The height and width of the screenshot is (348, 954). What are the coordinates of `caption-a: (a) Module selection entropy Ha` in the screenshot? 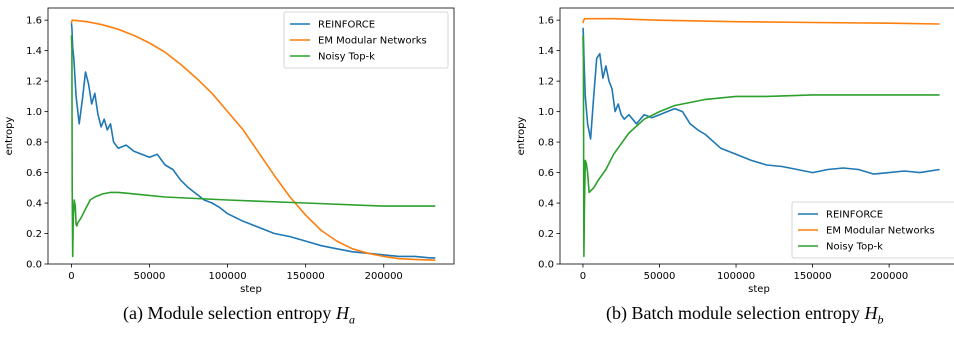 It's located at (239, 315).